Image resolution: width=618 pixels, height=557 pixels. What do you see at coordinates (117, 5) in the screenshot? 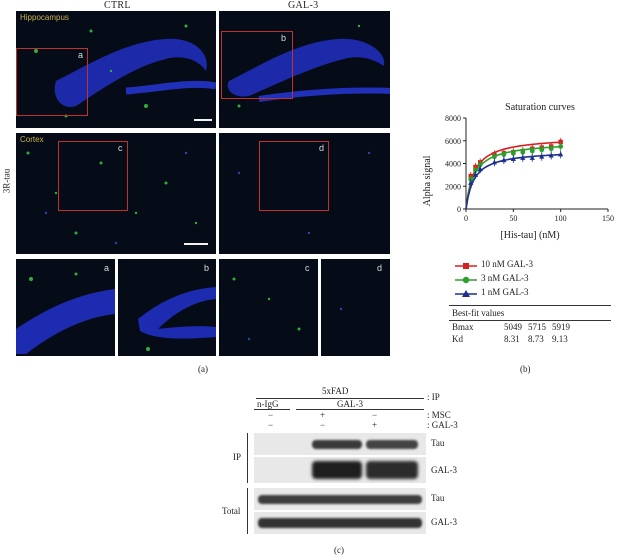
I see `col-header-ctrl: CTRL` at bounding box center [117, 5].